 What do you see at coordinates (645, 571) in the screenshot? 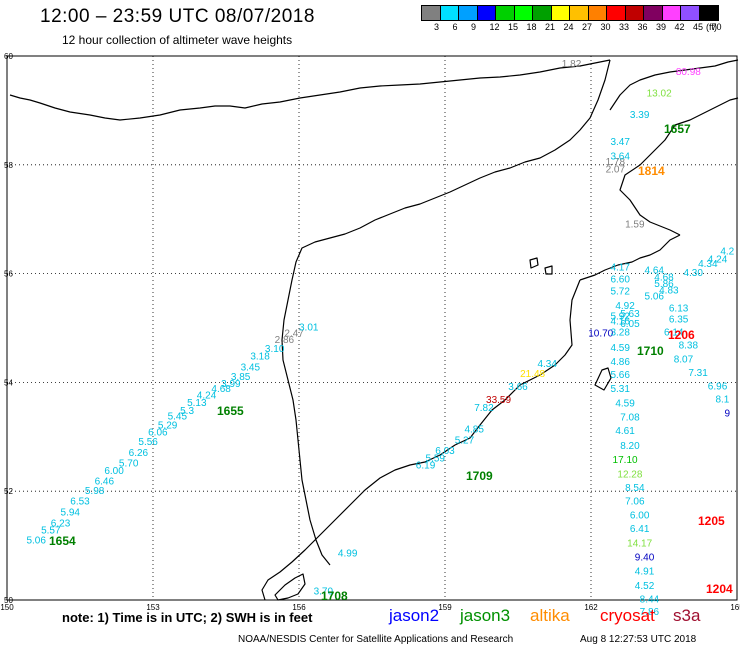
I see `swh-value: 4.91` at bounding box center [645, 571].